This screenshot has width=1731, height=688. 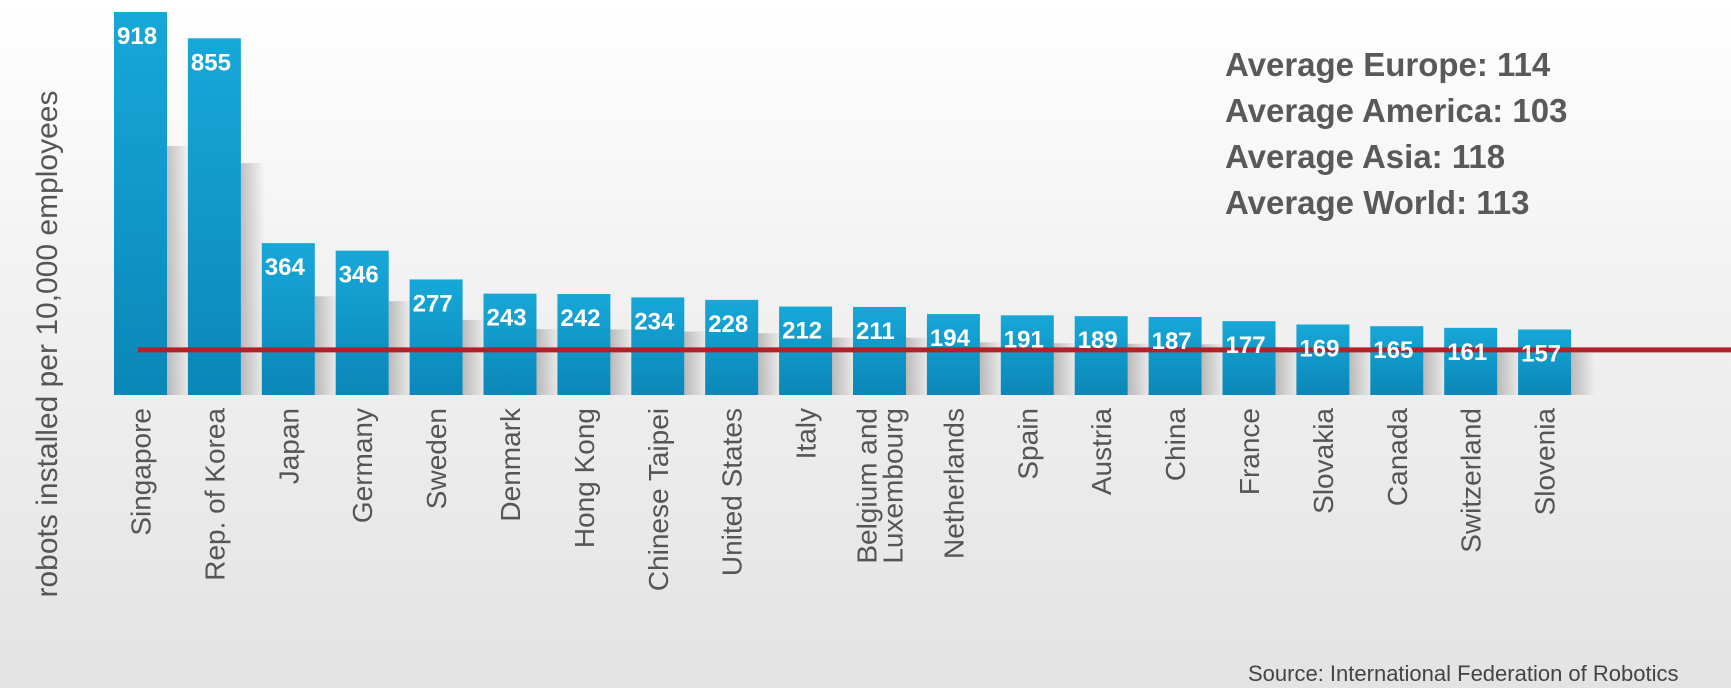 What do you see at coordinates (1377, 202) in the screenshot?
I see `average-world: Average World: 113` at bounding box center [1377, 202].